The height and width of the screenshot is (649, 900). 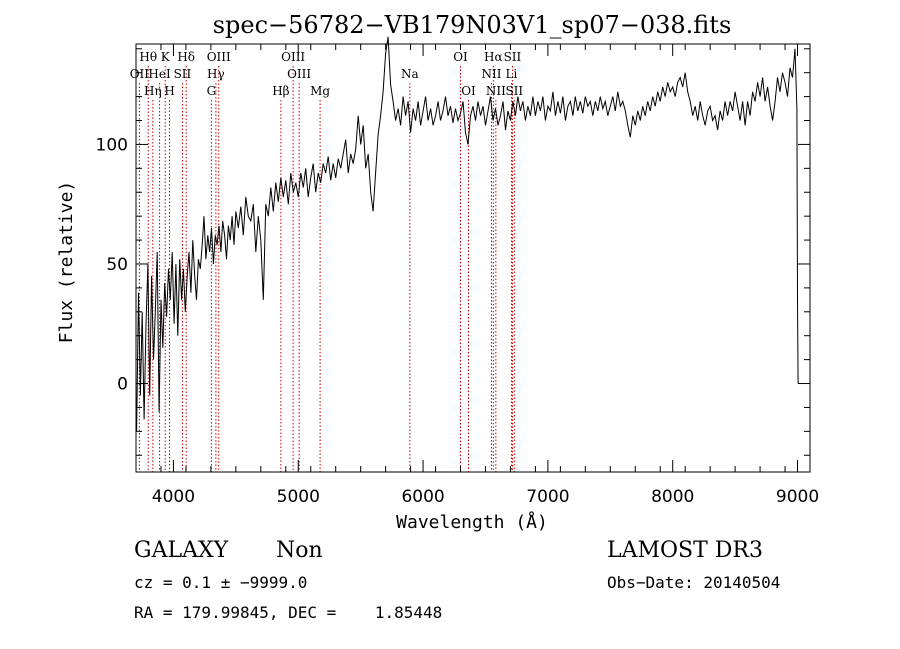 What do you see at coordinates (694, 582) in the screenshot?
I see `obs-date: Obs−Date: 20140504` at bounding box center [694, 582].